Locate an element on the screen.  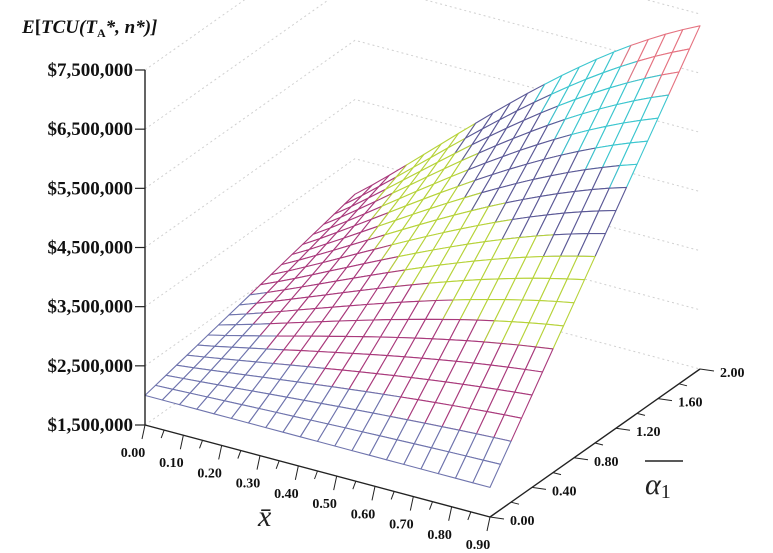
z-tick-label: $5,500,000 is located at coordinates (91, 188).